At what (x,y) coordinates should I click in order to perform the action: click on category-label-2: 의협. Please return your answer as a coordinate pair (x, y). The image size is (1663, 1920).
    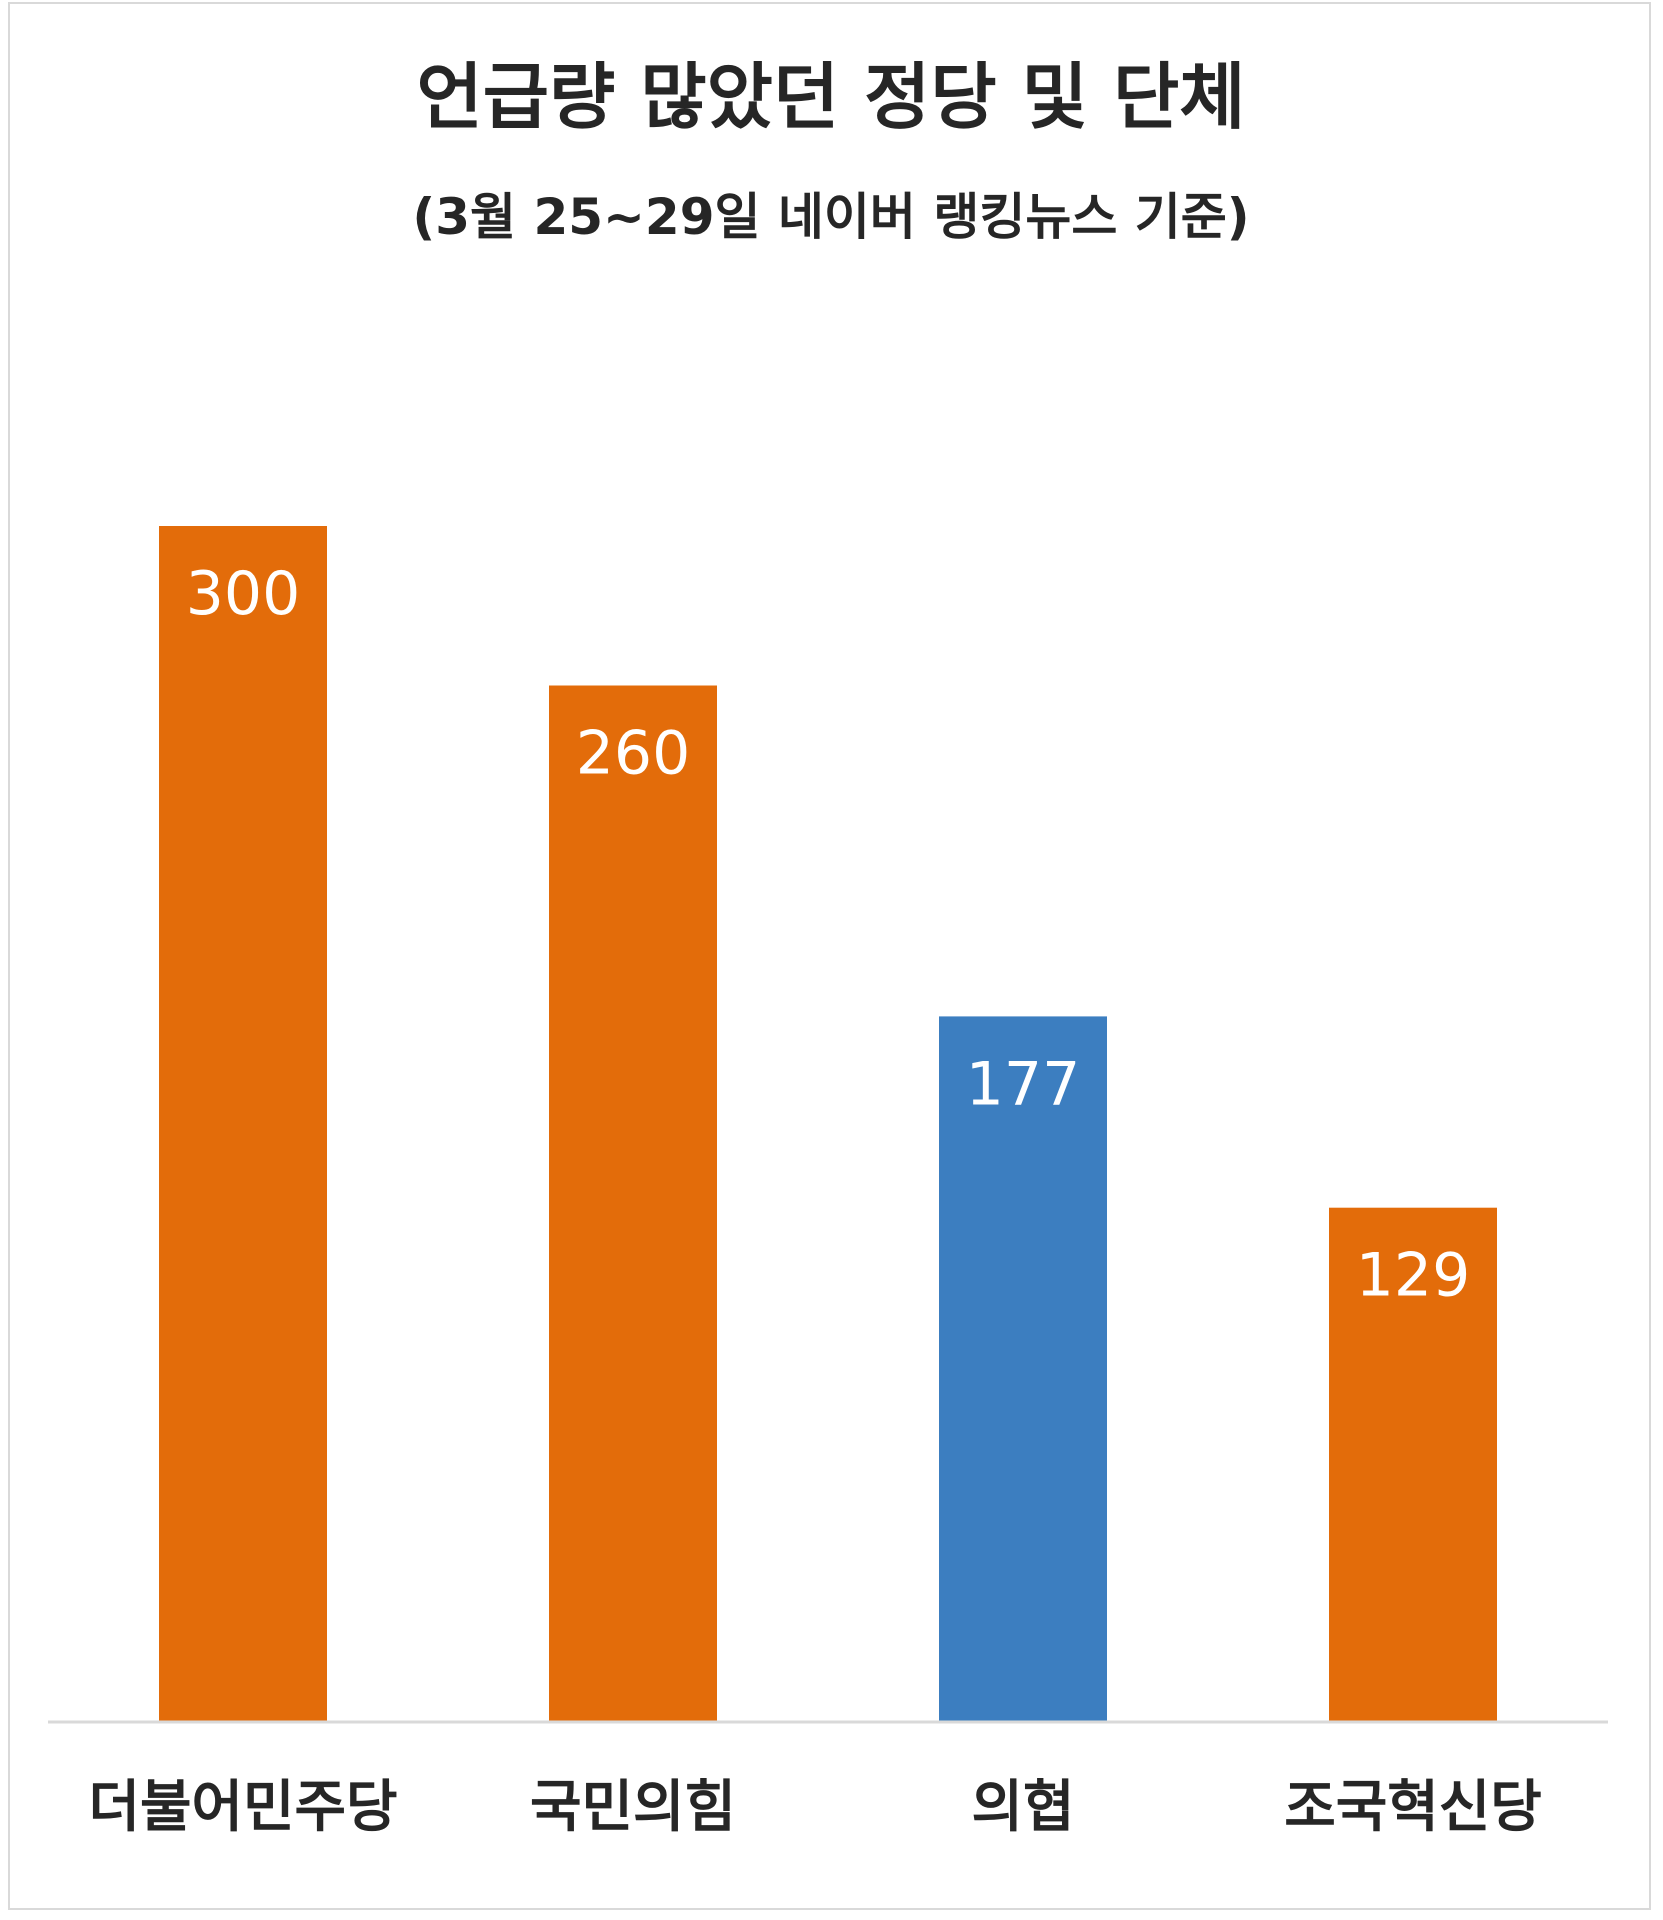
    Looking at the image, I should click on (1022, 1807).